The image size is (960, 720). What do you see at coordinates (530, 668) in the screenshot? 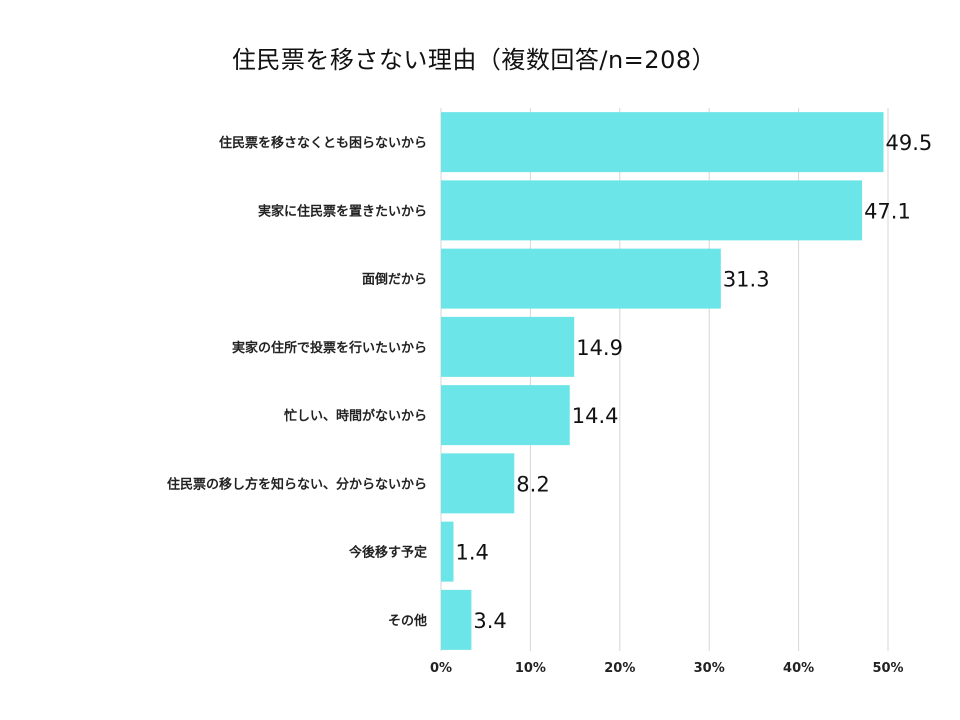
I see `x-tick-label: 10%` at bounding box center [530, 668].